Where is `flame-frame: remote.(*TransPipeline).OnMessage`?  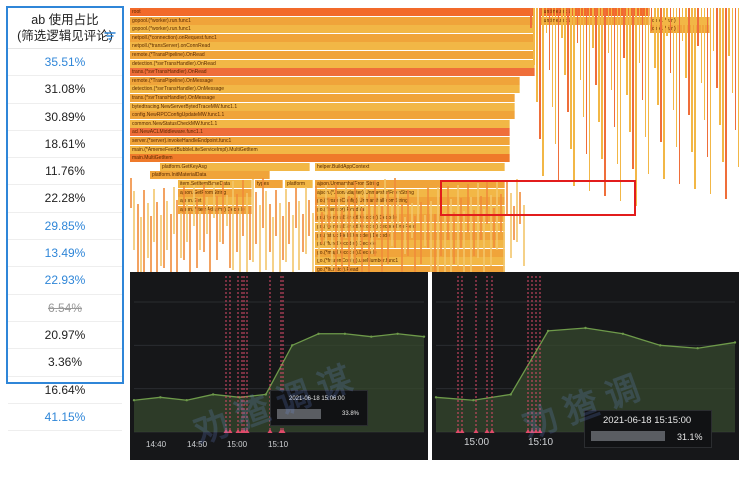 flame-frame: remote.(*TransPipeline).OnMessage is located at coordinates (325, 80).